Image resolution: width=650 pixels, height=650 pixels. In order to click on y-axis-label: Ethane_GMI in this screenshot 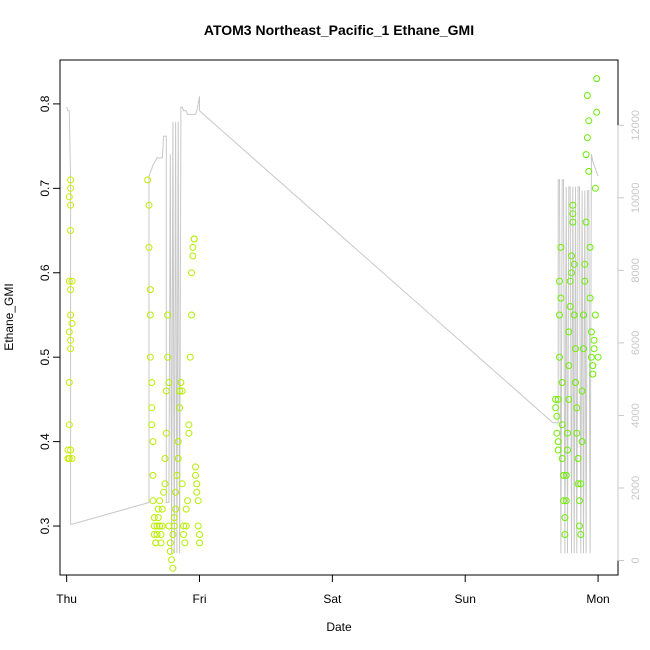, I will do `click(9, 316)`.